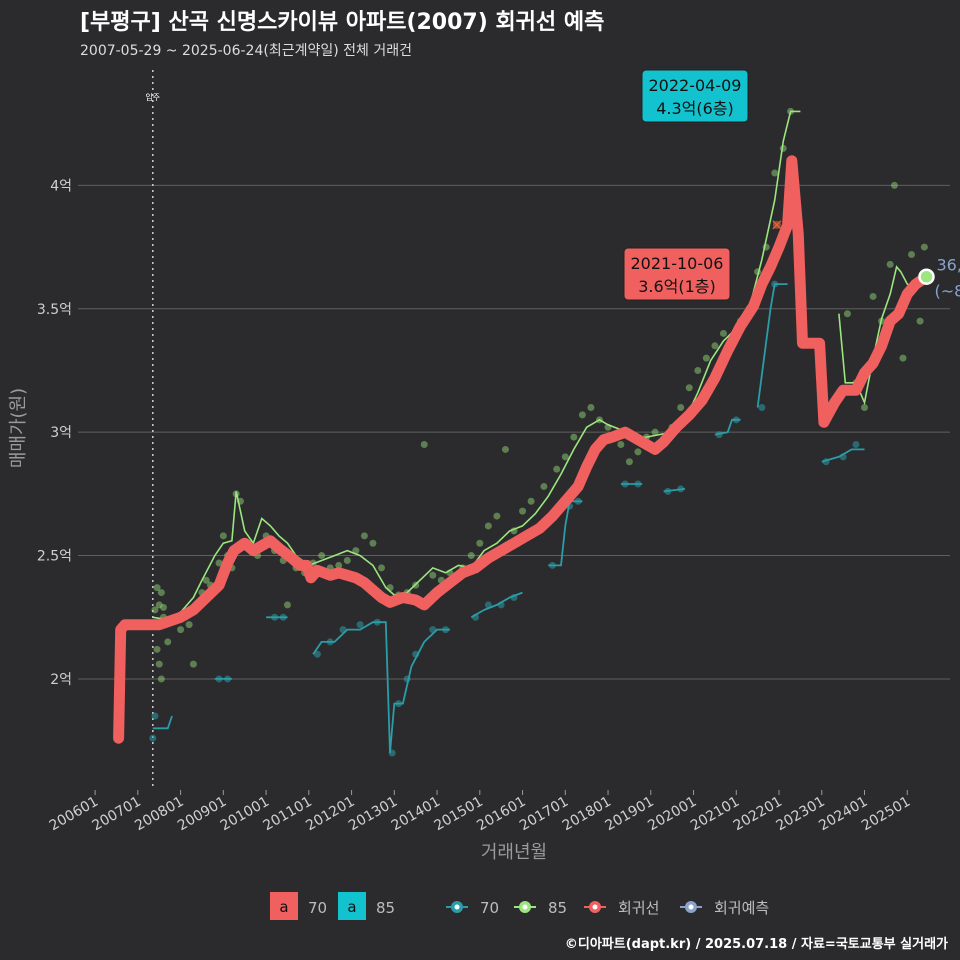 This screenshot has height=960, width=960. Describe the element at coordinates (947, 291) in the screenshot. I see `forecast-area-label: (~85㎡)` at that location.